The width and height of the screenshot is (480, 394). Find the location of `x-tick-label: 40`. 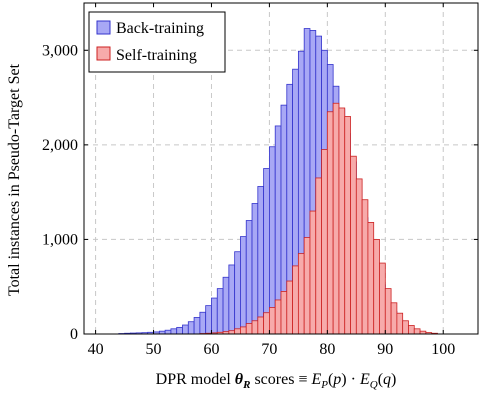

x-tick-label: 40 is located at coordinates (96, 349).